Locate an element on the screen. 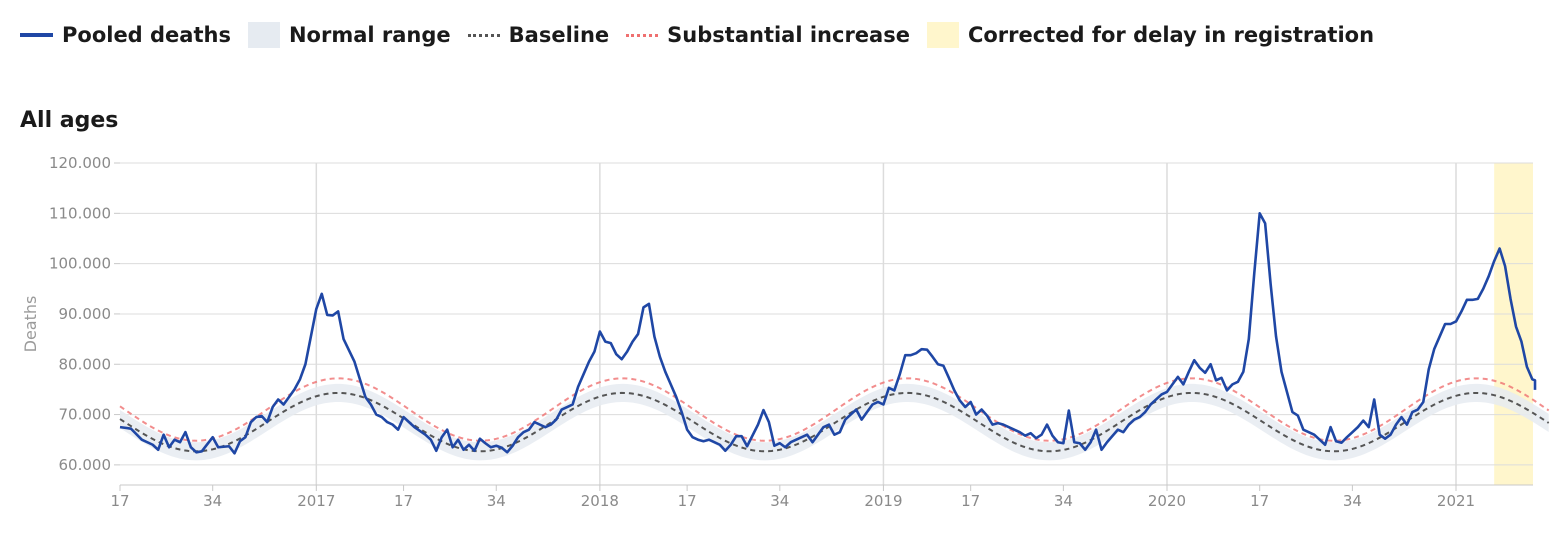 The image size is (1552, 537). legend-label: Baseline is located at coordinates (559, 35).